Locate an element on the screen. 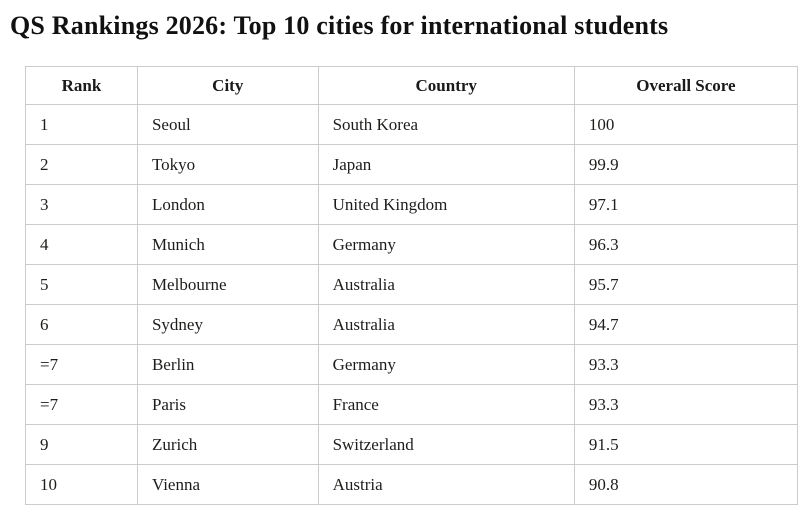 The image size is (811, 509). country-cell: Japan is located at coordinates (446, 164).